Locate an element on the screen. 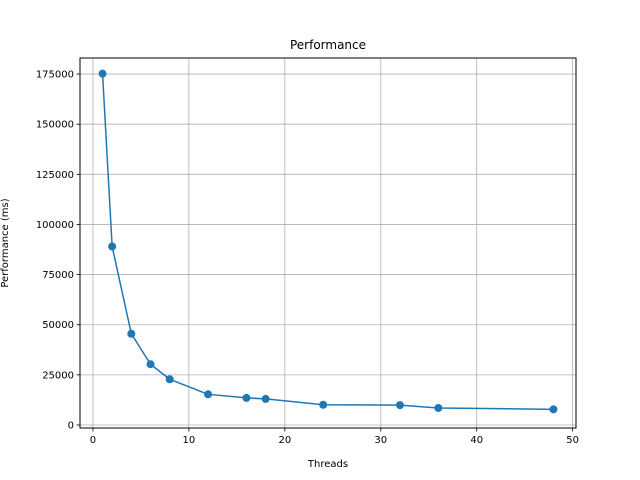 Image resolution: width=640 pixels, height=480 pixels. x-tick-label: 20 is located at coordinates (284, 440).